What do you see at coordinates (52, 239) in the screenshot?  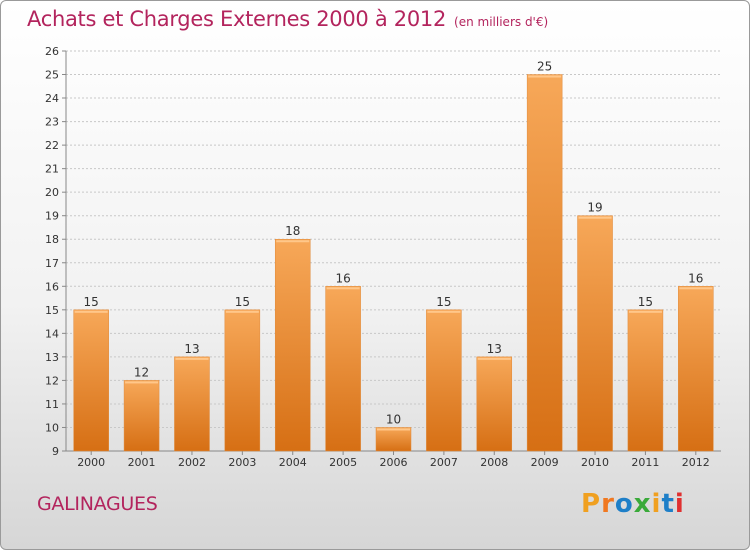 I see `y-tick-label: 18` at bounding box center [52, 239].